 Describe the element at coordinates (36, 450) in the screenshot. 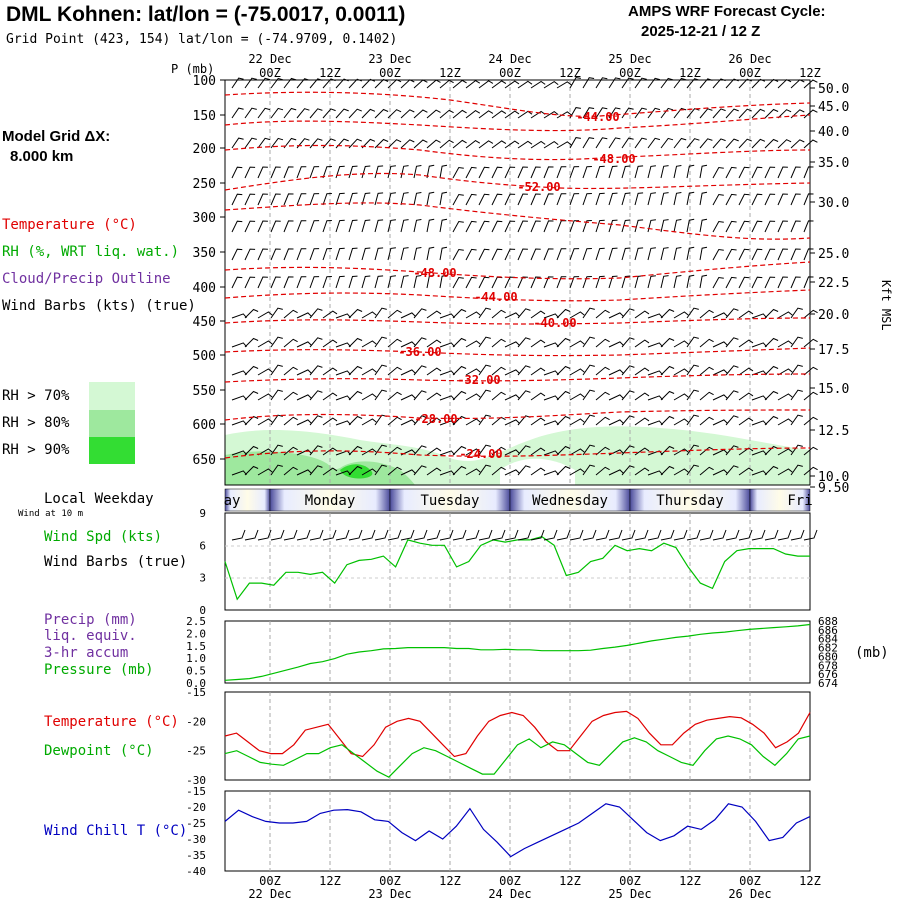

I see `legend-rh-90: RH > 90%` at that location.